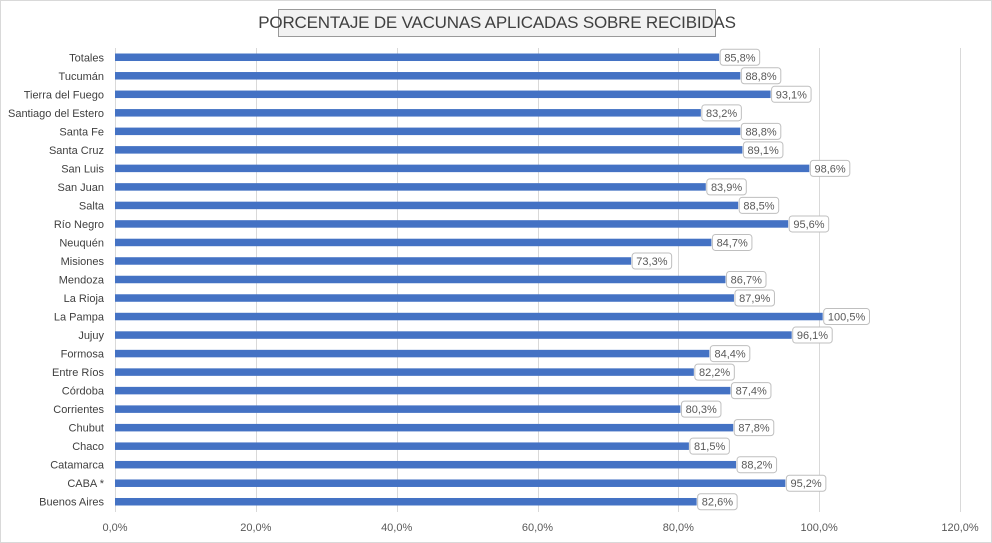 The image size is (992, 543). I want to click on data-label: 87,8%, so click(753, 429).